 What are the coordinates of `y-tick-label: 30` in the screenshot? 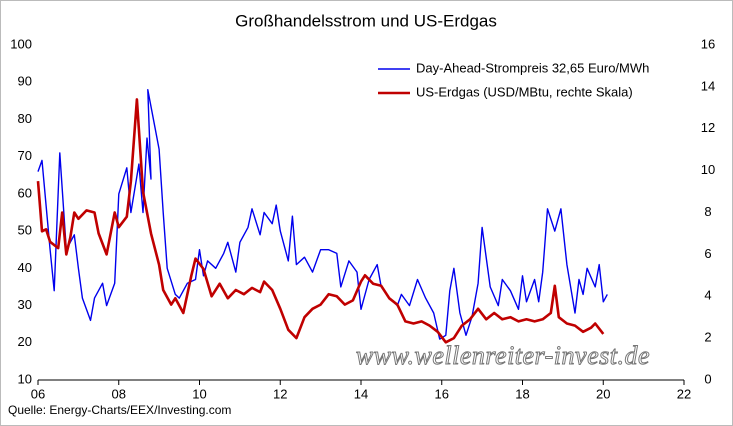 It's located at (25, 304).